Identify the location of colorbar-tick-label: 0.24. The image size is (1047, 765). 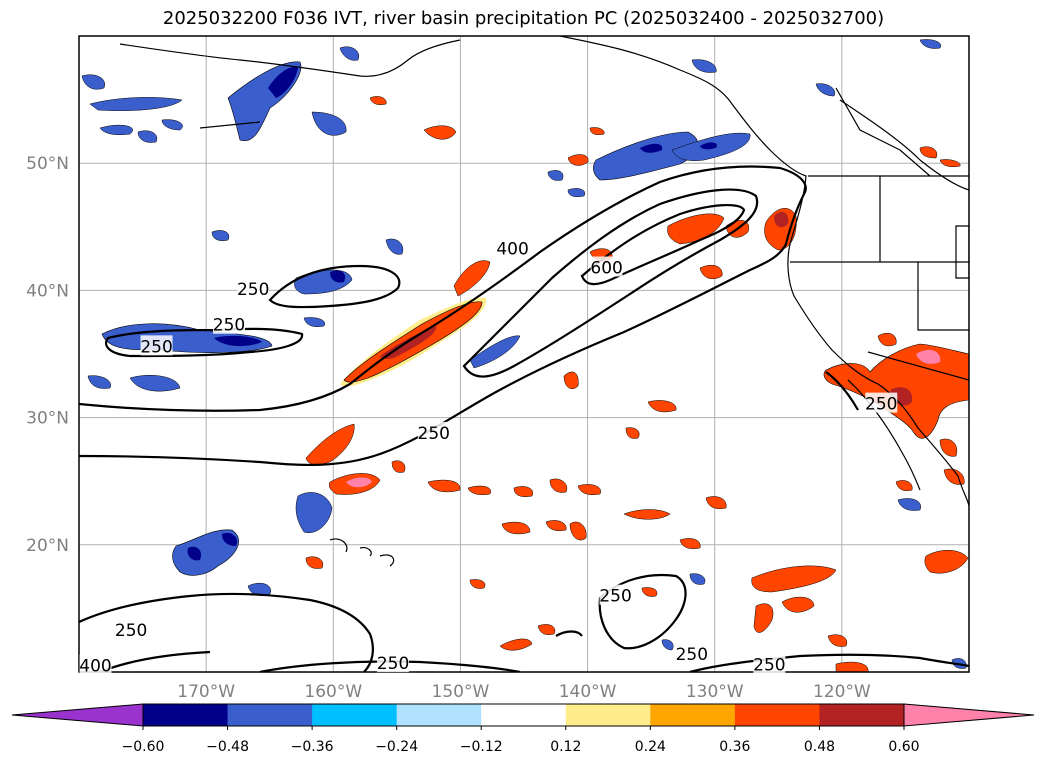
(650, 747).